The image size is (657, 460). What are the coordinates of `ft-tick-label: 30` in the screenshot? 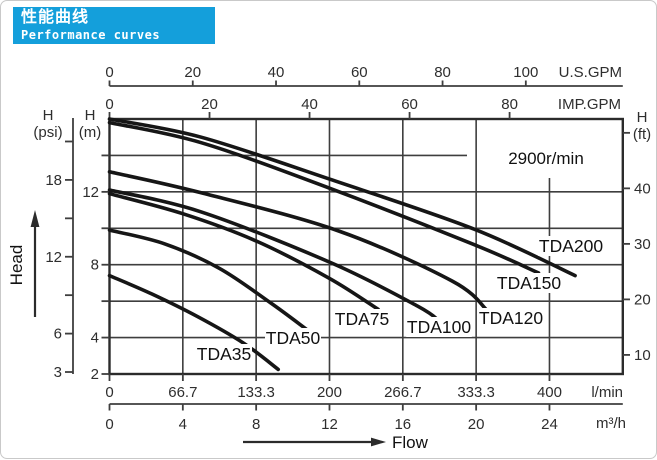 It's located at (642, 244).